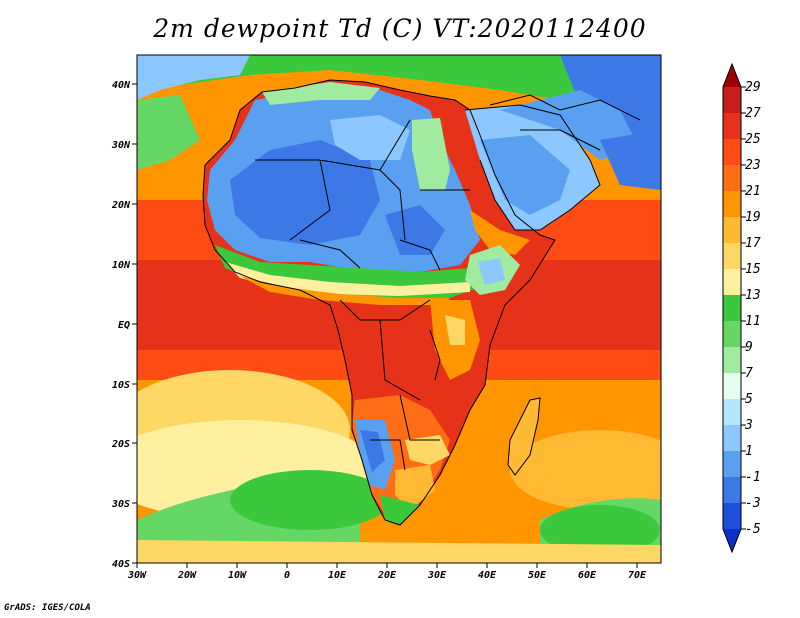  What do you see at coordinates (753, 139) in the screenshot?
I see `colorbar-label: 25` at bounding box center [753, 139].